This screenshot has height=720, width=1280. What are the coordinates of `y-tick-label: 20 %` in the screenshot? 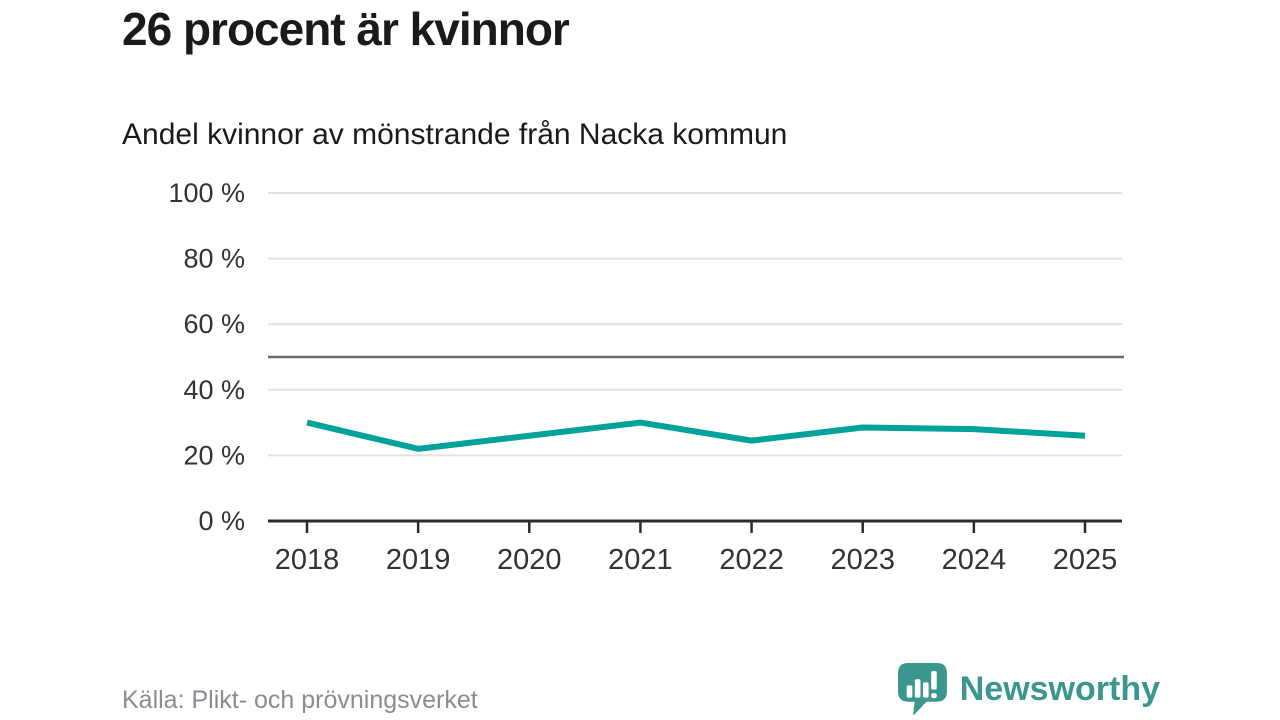 It's located at (214, 455).